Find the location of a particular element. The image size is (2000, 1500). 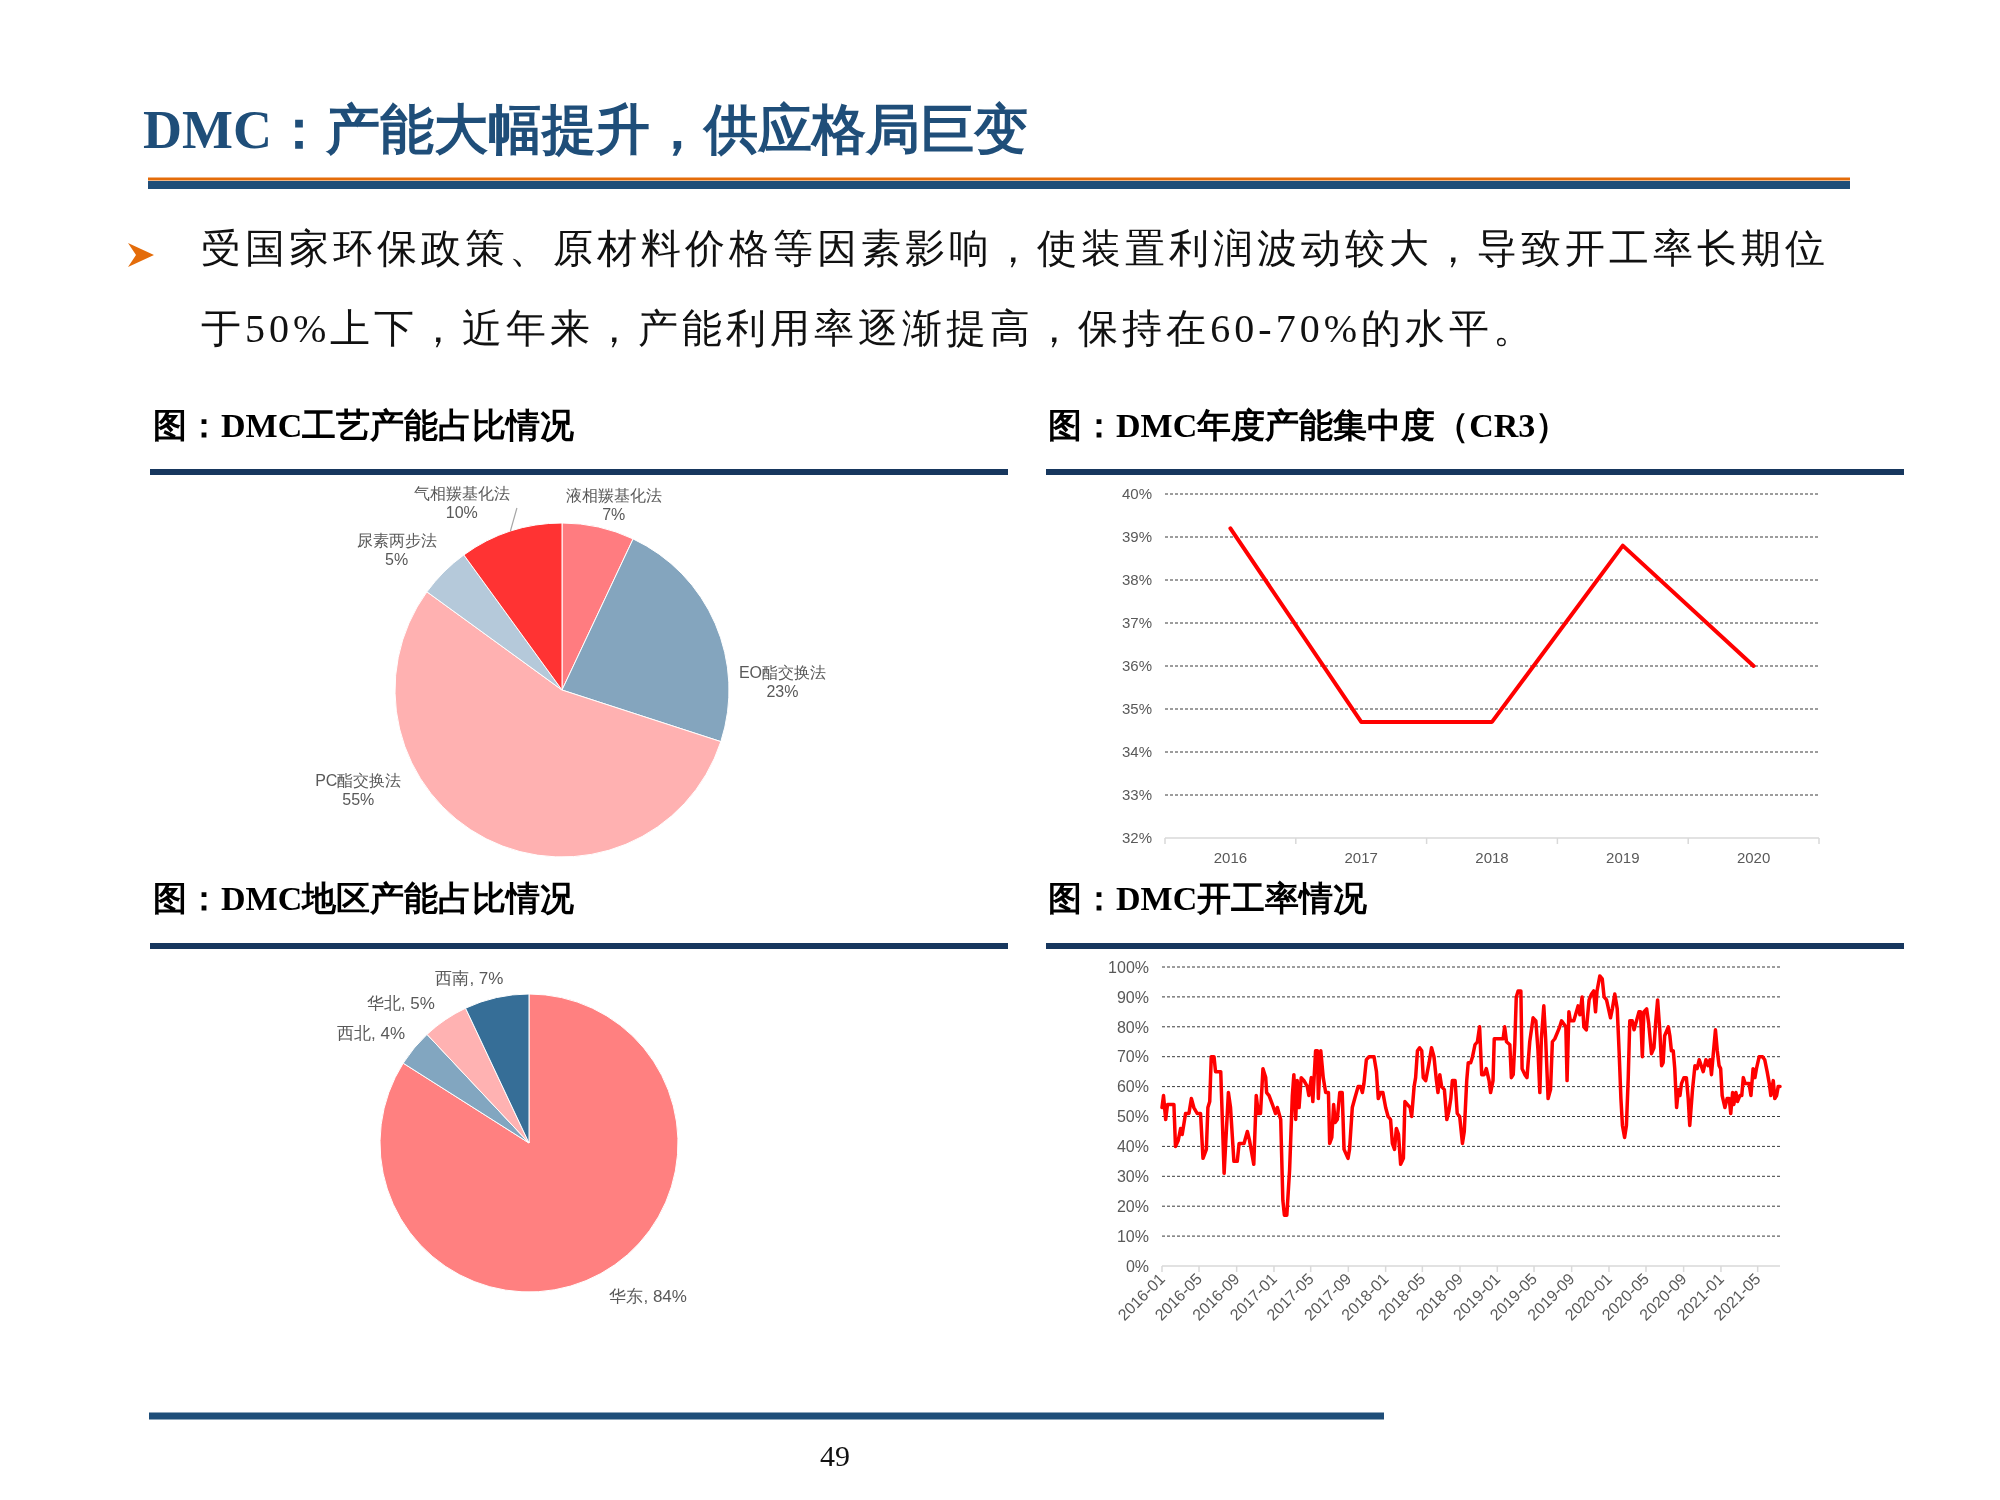

y-tick-label: 32% is located at coordinates (1136, 838).